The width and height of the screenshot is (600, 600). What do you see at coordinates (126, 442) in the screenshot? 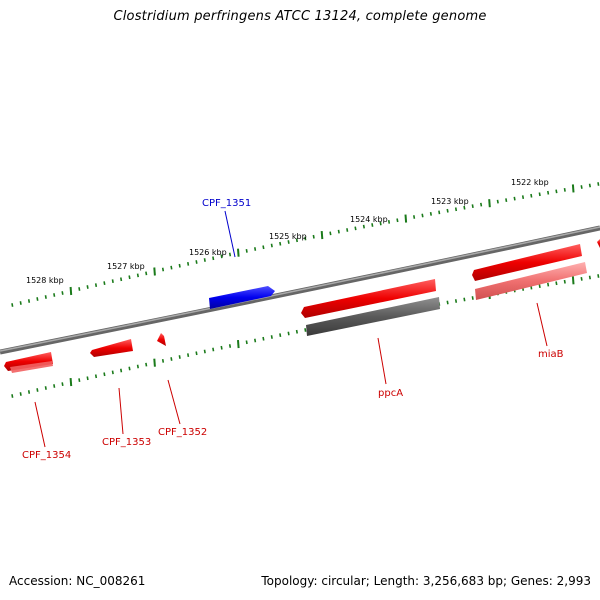
I see `gene-label: CPF_1353` at bounding box center [126, 442].